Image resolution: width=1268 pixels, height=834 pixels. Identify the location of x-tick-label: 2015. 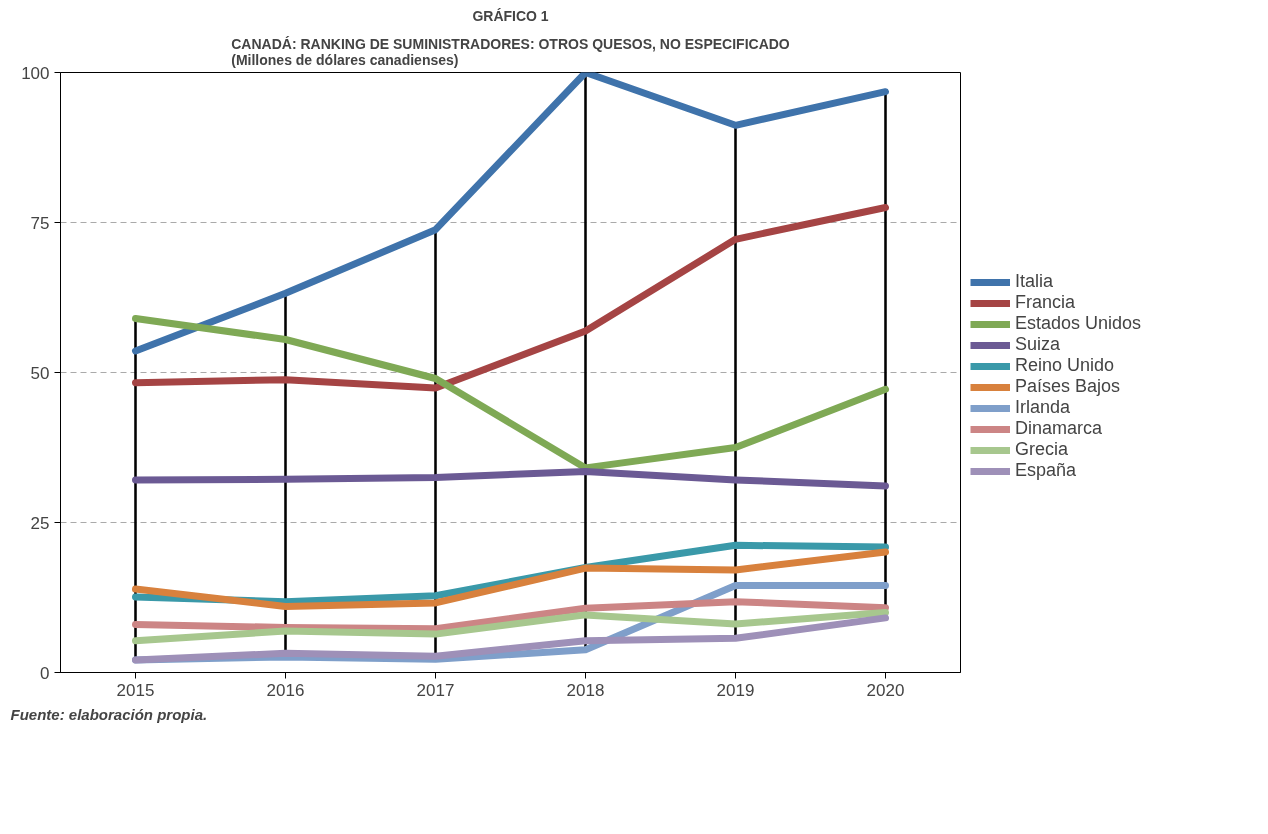
(135, 690).